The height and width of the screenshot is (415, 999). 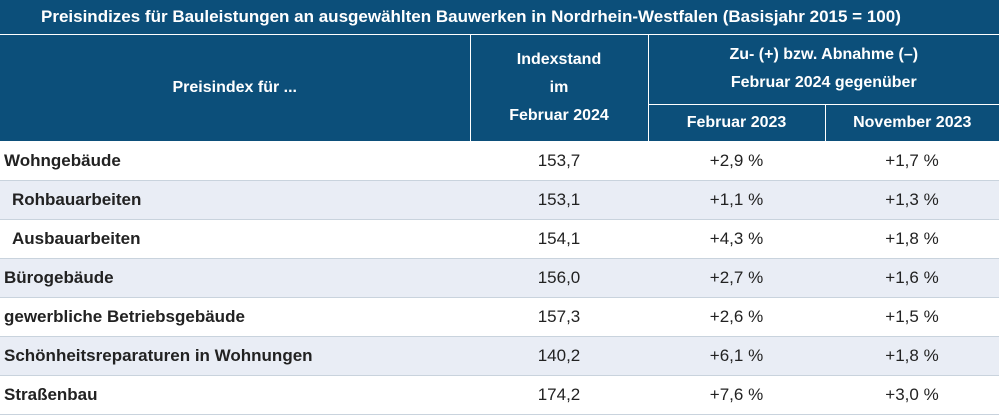 What do you see at coordinates (235, 199) in the screenshot?
I see `row-label: Rohbauarbeiten` at bounding box center [235, 199].